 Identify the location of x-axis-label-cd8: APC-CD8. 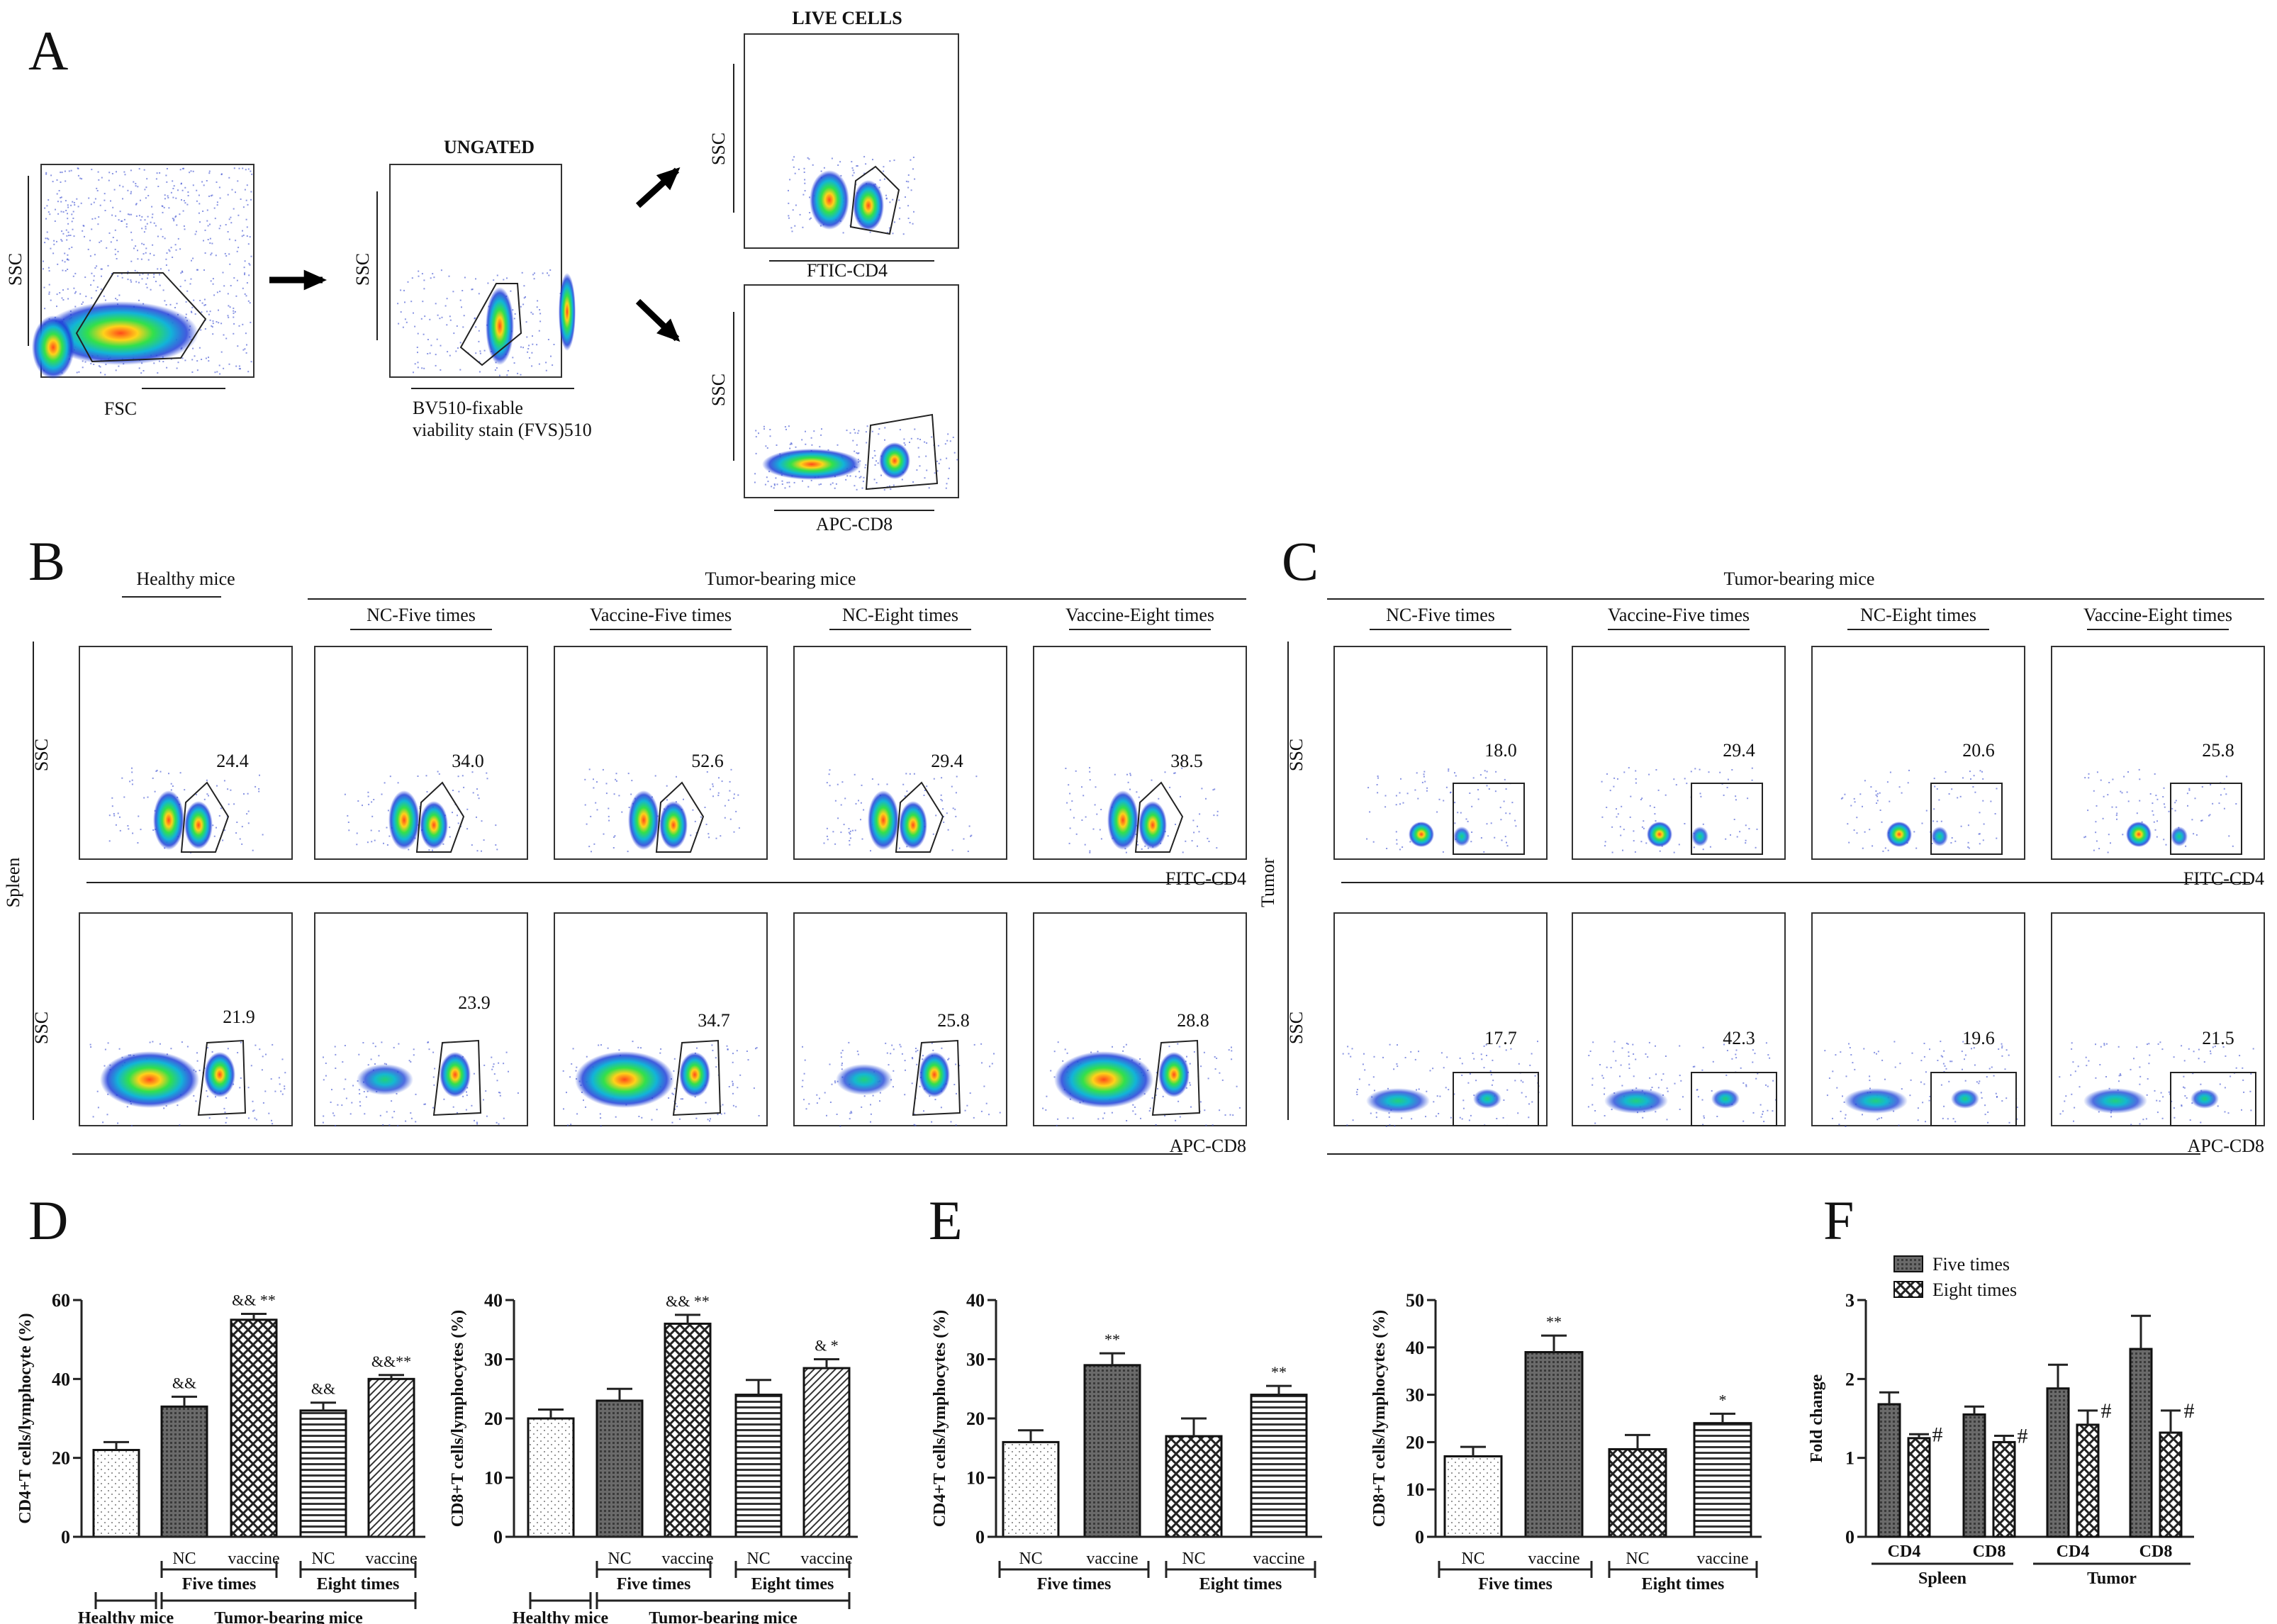
(1208, 1146).